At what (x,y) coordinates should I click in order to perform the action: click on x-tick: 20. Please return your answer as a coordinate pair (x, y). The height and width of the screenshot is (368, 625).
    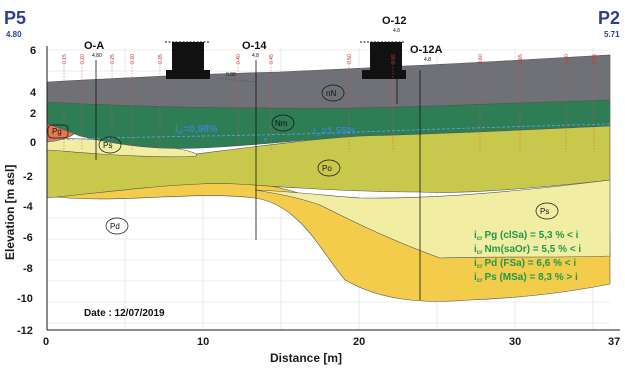
    Looking at the image, I should click on (359, 342).